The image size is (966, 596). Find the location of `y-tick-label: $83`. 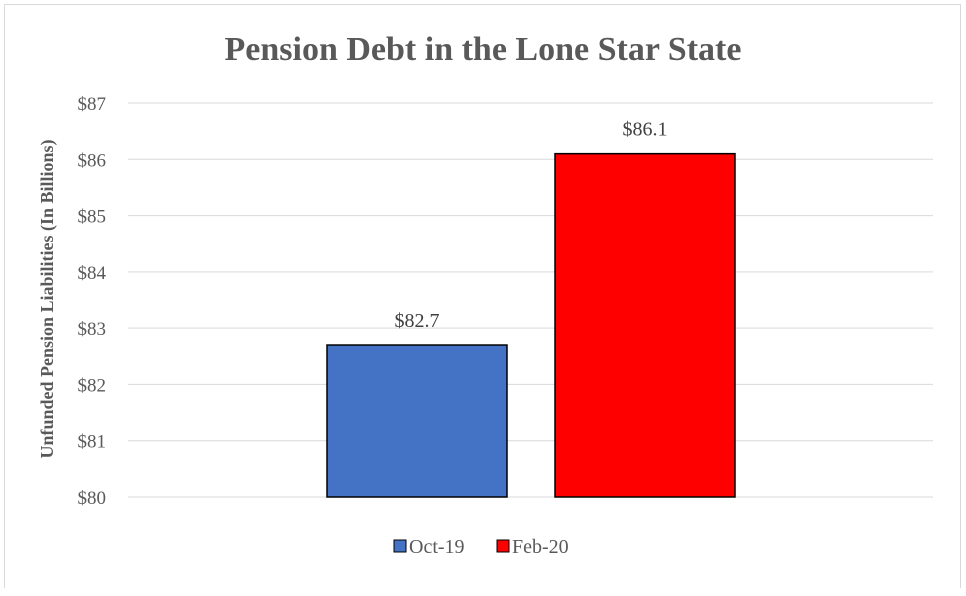

y-tick-label: $83 is located at coordinates (92, 329).